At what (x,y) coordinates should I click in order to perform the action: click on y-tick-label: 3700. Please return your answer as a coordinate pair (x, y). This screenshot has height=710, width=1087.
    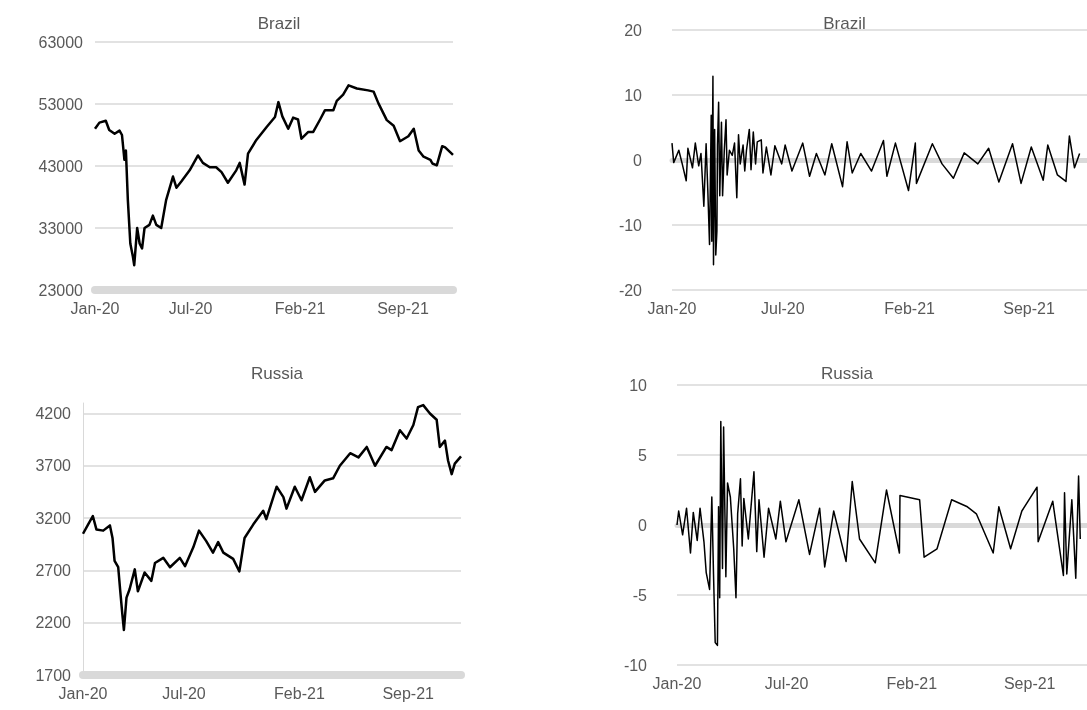
    Looking at the image, I should click on (53, 466).